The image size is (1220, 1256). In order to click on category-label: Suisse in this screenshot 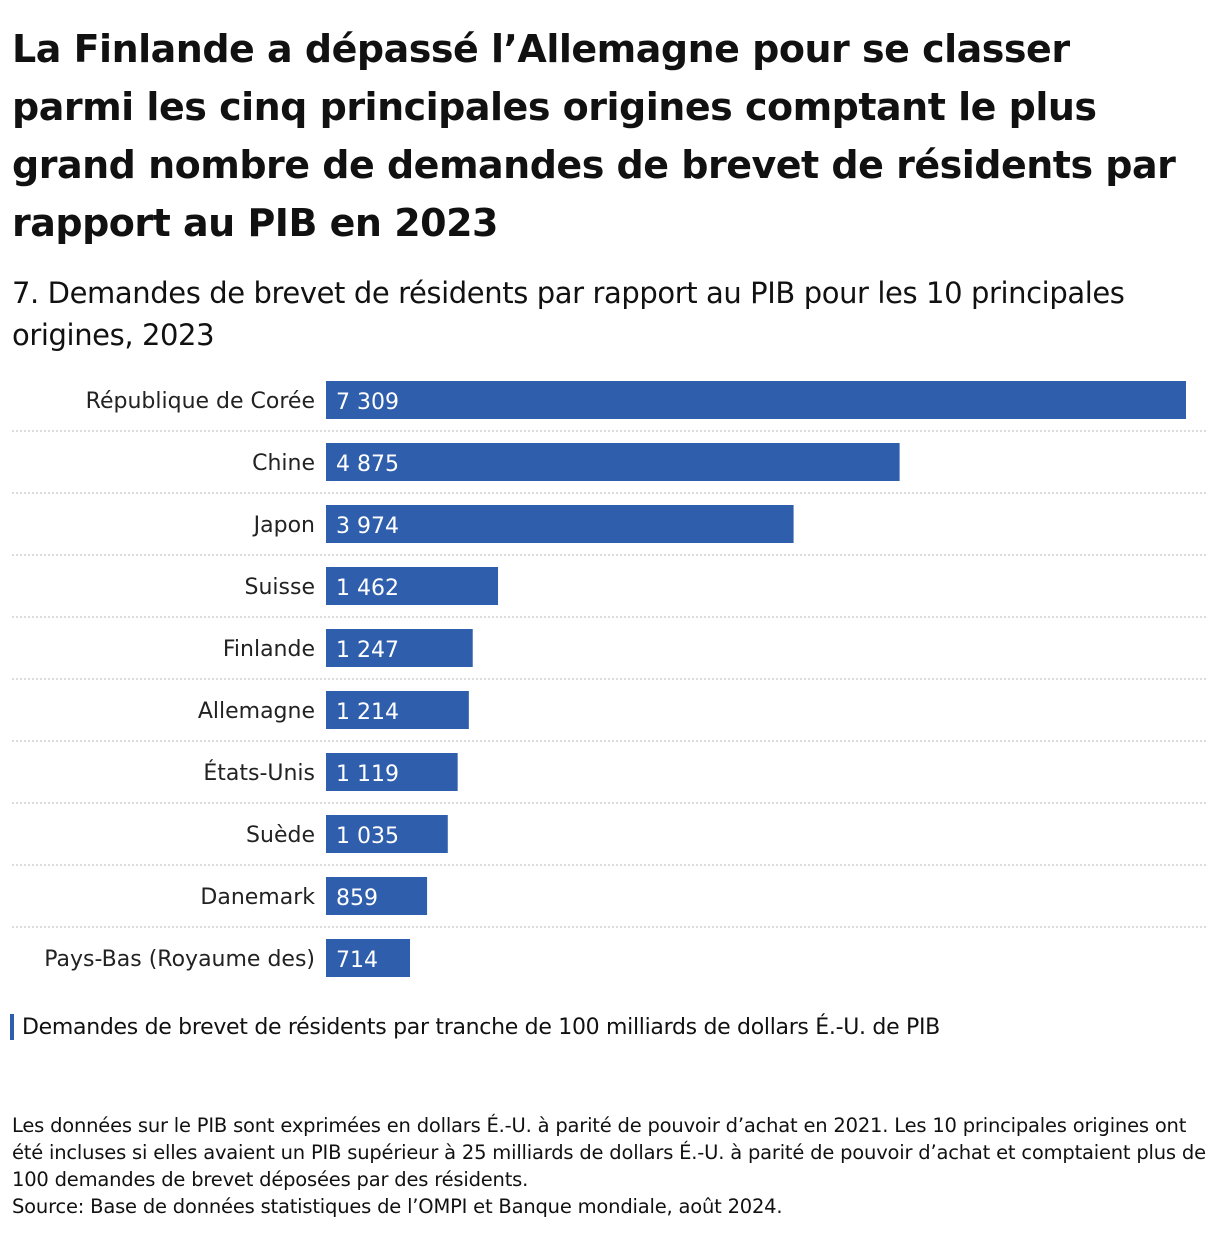, I will do `click(280, 587)`.